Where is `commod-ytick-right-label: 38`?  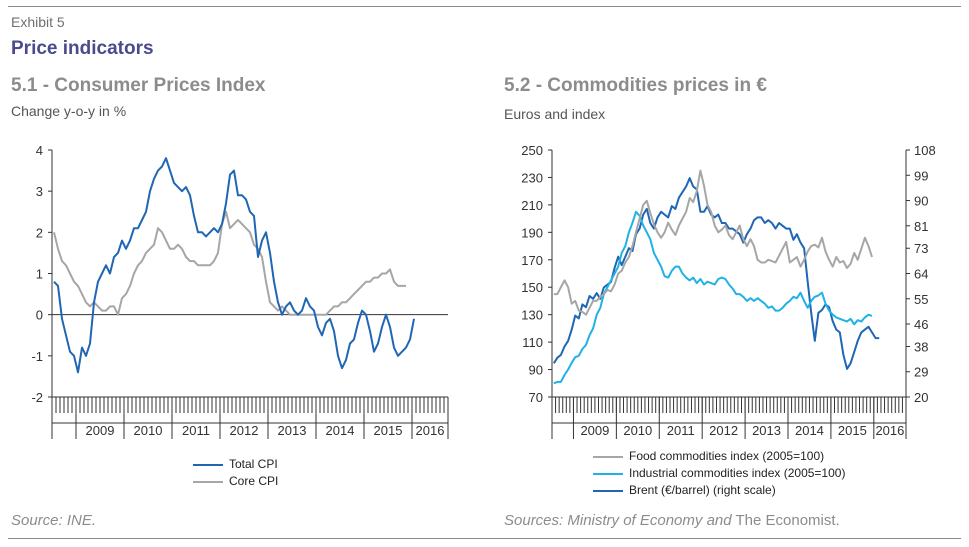
commod-ytick-right-label: 38 is located at coordinates (921, 346).